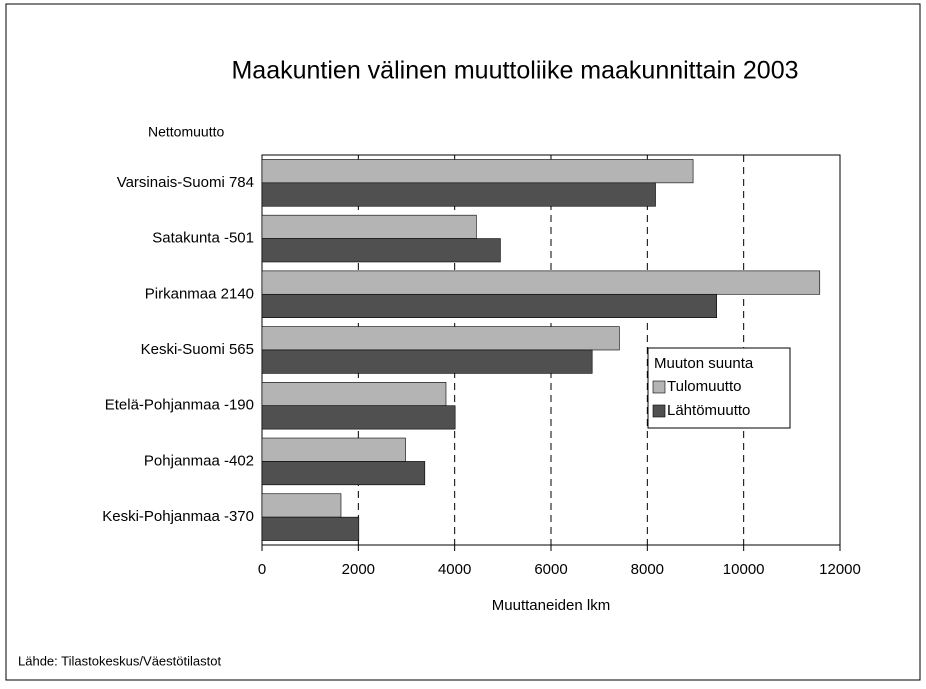 This screenshot has width=926, height=689. Describe the element at coordinates (358, 569) in the screenshot. I see `x-tick-label: 2000` at that location.